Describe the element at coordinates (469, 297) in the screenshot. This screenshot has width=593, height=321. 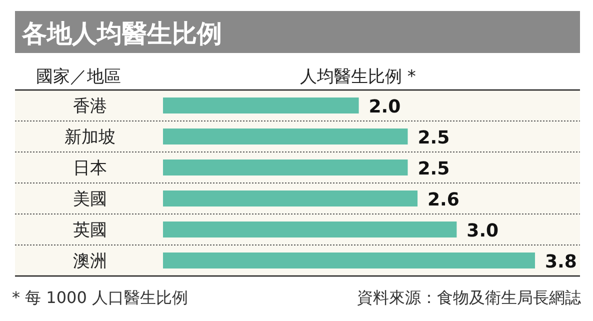
I see `source-note: 資料來源：食物及衛生局長網誌` at that location.